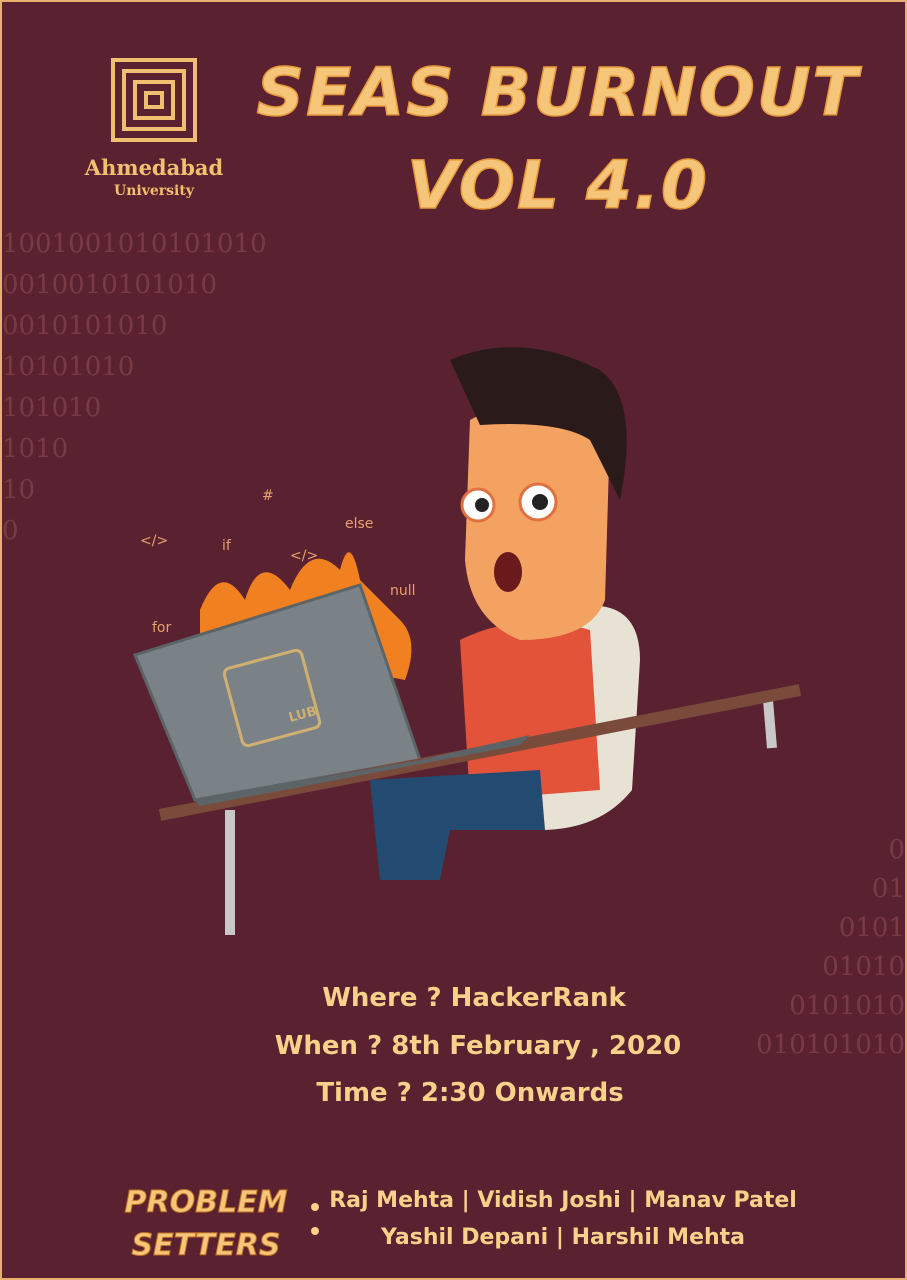 This screenshot has width=907, height=1280. What do you see at coordinates (51, 408) in the screenshot?
I see `binary-text: 101010` at bounding box center [51, 408].